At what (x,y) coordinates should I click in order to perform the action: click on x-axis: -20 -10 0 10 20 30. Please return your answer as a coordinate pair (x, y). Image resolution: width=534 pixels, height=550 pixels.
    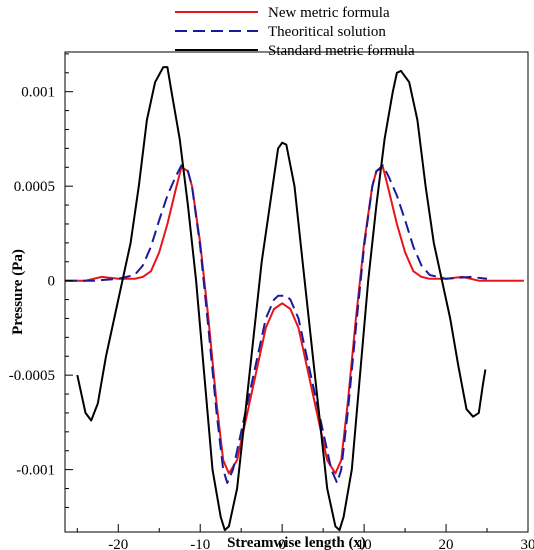
    Looking at the image, I should click on (305, 537).